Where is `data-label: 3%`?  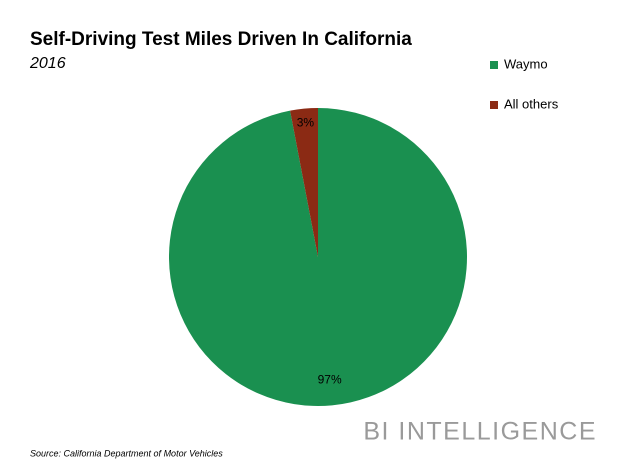
data-label: 3% is located at coordinates (306, 123).